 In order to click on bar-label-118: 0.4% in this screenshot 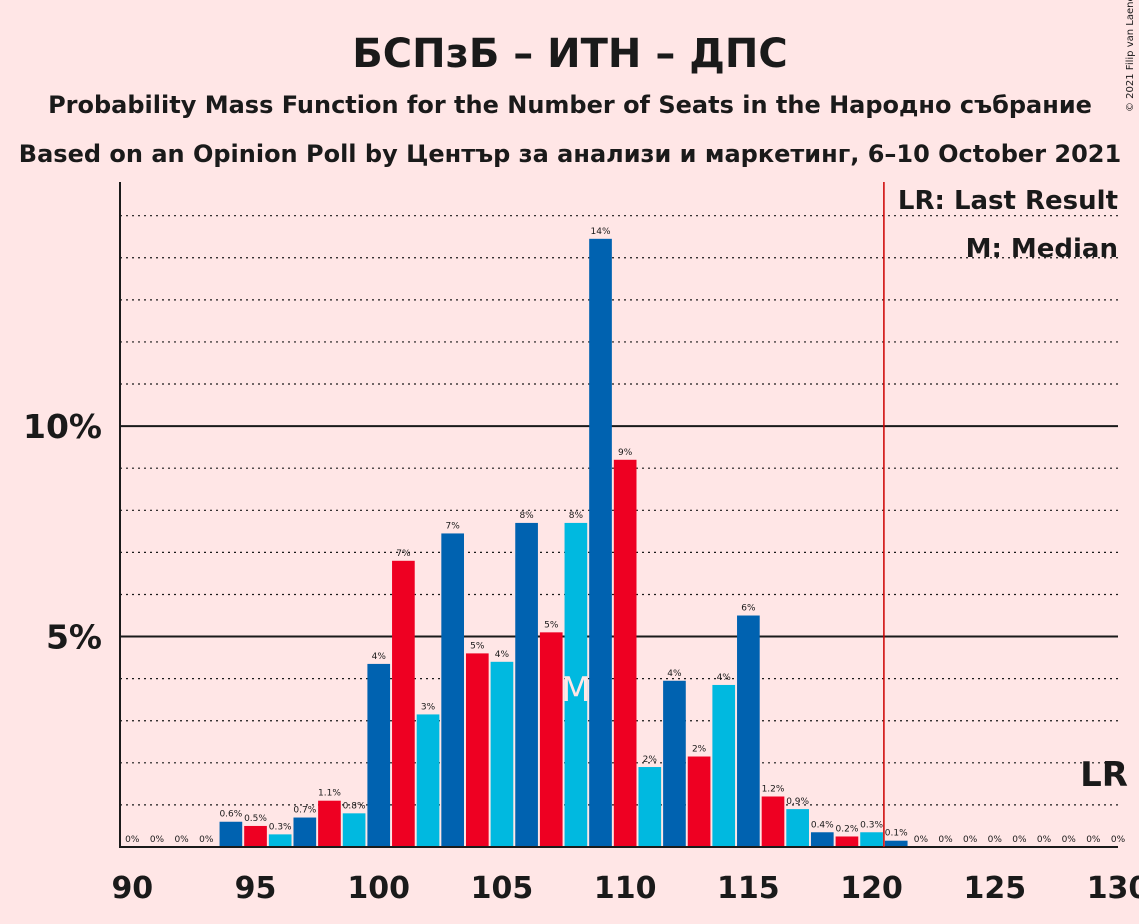, I will do `click(822, 825)`.